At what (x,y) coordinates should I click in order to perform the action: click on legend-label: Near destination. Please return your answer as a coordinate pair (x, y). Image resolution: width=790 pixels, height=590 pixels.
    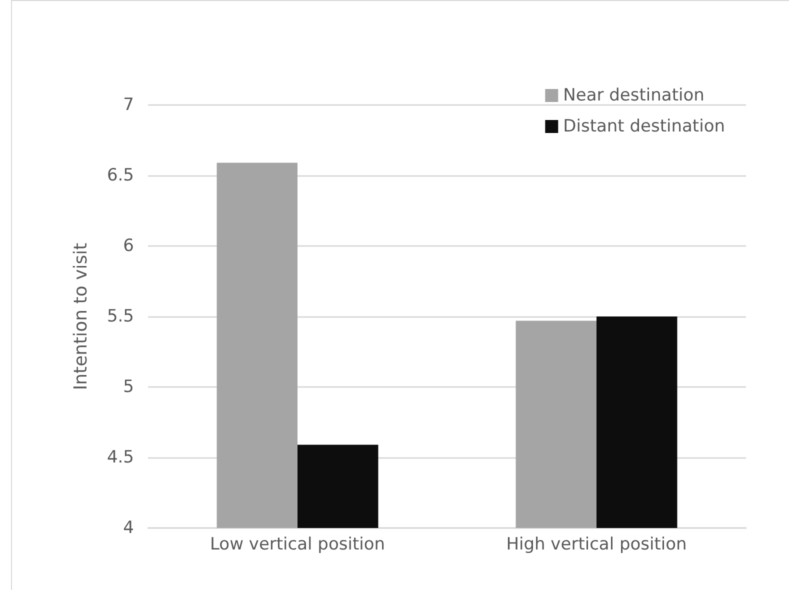
    Looking at the image, I should click on (633, 96).